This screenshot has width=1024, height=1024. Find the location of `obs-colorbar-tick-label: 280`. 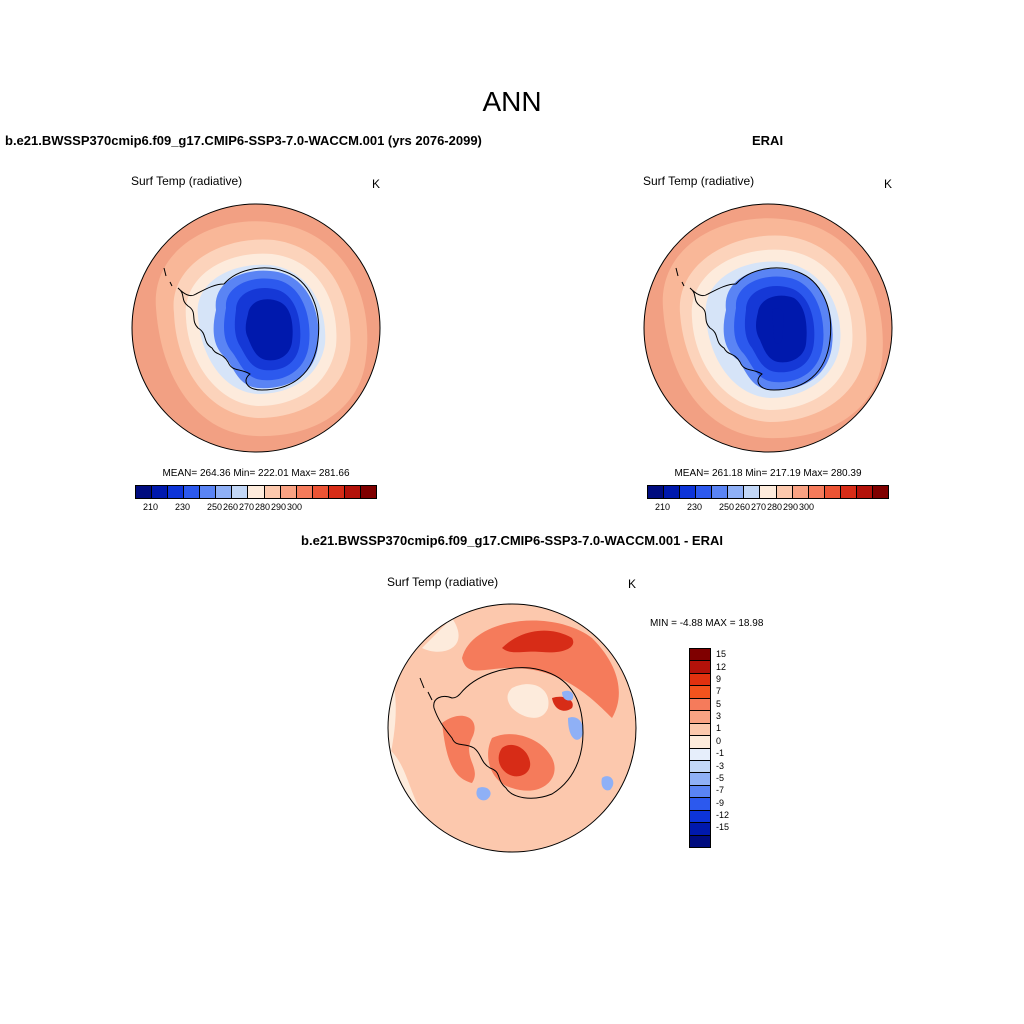

obs-colorbar-tick-label: 280 is located at coordinates (775, 507).